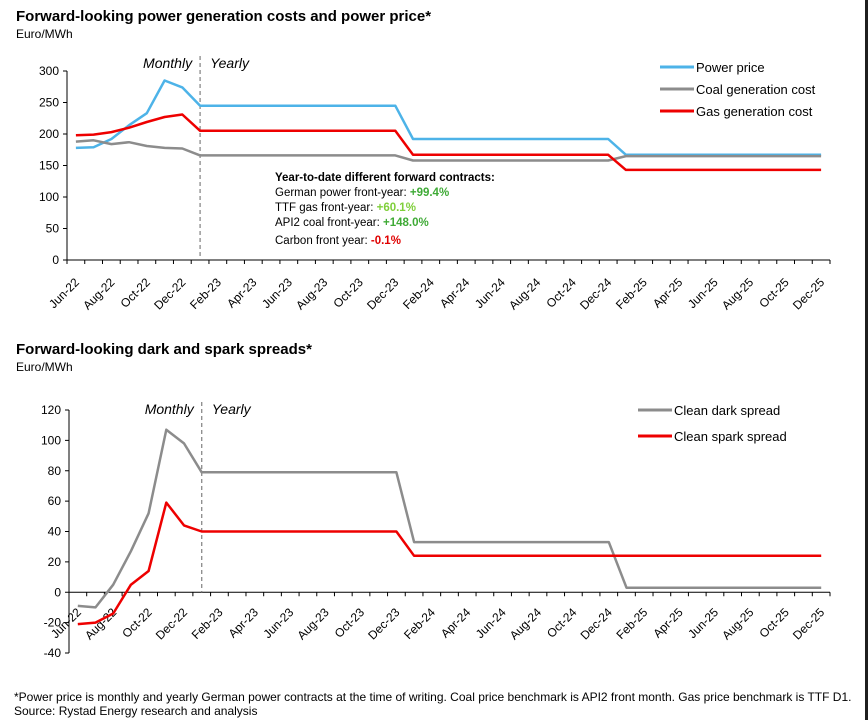 The width and height of the screenshot is (868, 720). Describe the element at coordinates (51, 410) in the screenshot. I see `y-tick-label: 120` at that location.